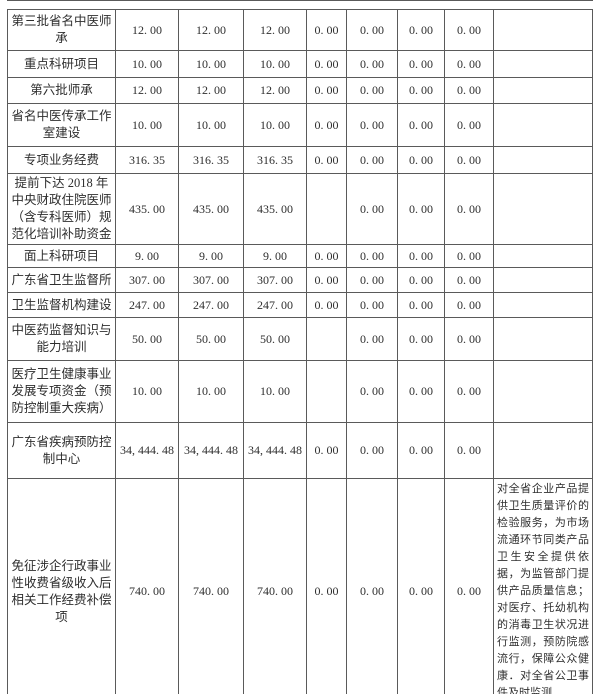 This screenshot has width=600, height=694. What do you see at coordinates (211, 586) in the screenshot?
I see `amount-cell: 740. 00` at bounding box center [211, 586].